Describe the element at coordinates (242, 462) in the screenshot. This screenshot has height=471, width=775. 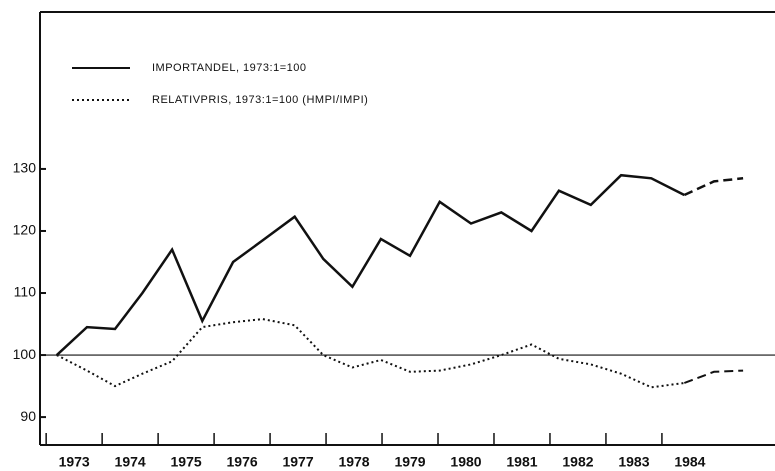
I see `x-tick-label: 1976` at that location.